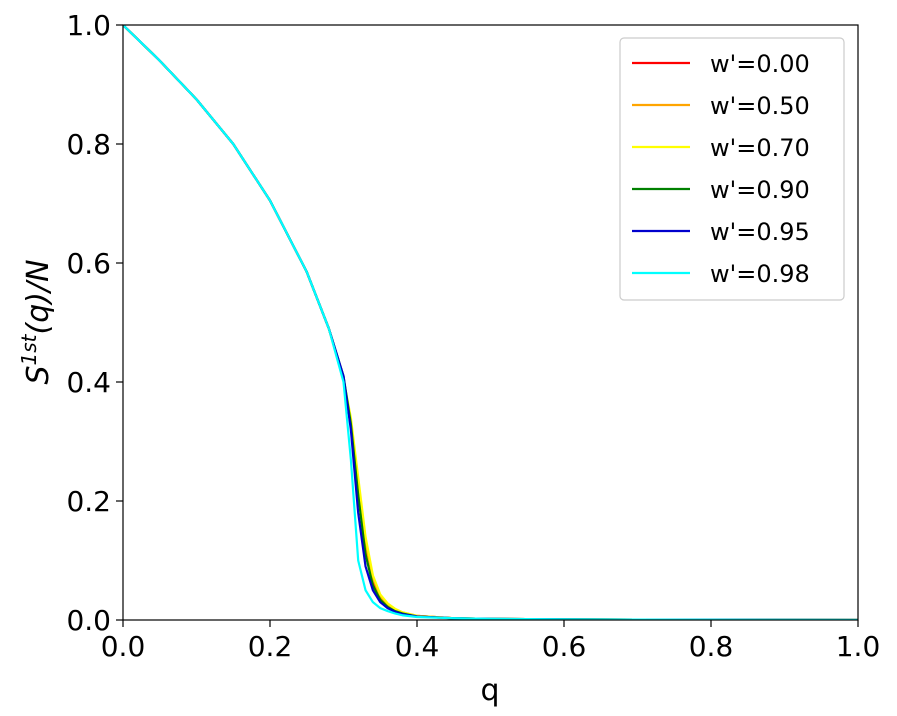 The width and height of the screenshot is (897, 716). What do you see at coordinates (760, 274) in the screenshot?
I see `legend-label-5: w'=0.98` at bounding box center [760, 274].